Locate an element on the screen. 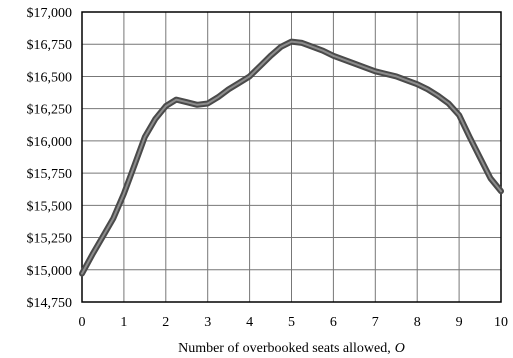  x-tick-label: 6 is located at coordinates (333, 322).